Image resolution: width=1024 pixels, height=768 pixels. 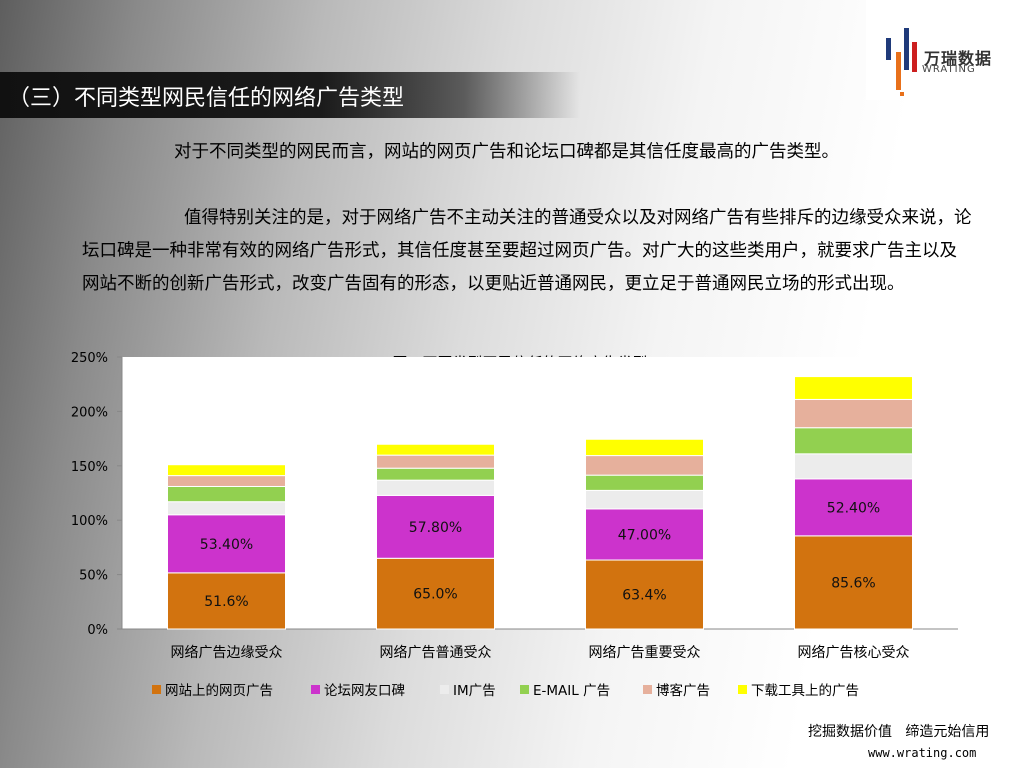 I want to click on x-tick-label: 网络广告边缘受众, so click(x=227, y=653).